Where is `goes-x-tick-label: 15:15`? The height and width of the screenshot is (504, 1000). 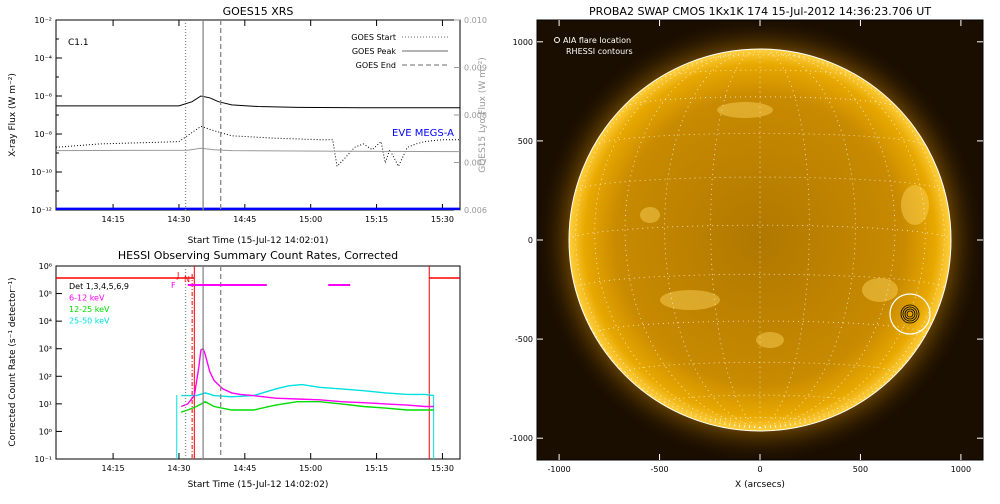 goes-x-tick-label: 15:15 is located at coordinates (376, 219).